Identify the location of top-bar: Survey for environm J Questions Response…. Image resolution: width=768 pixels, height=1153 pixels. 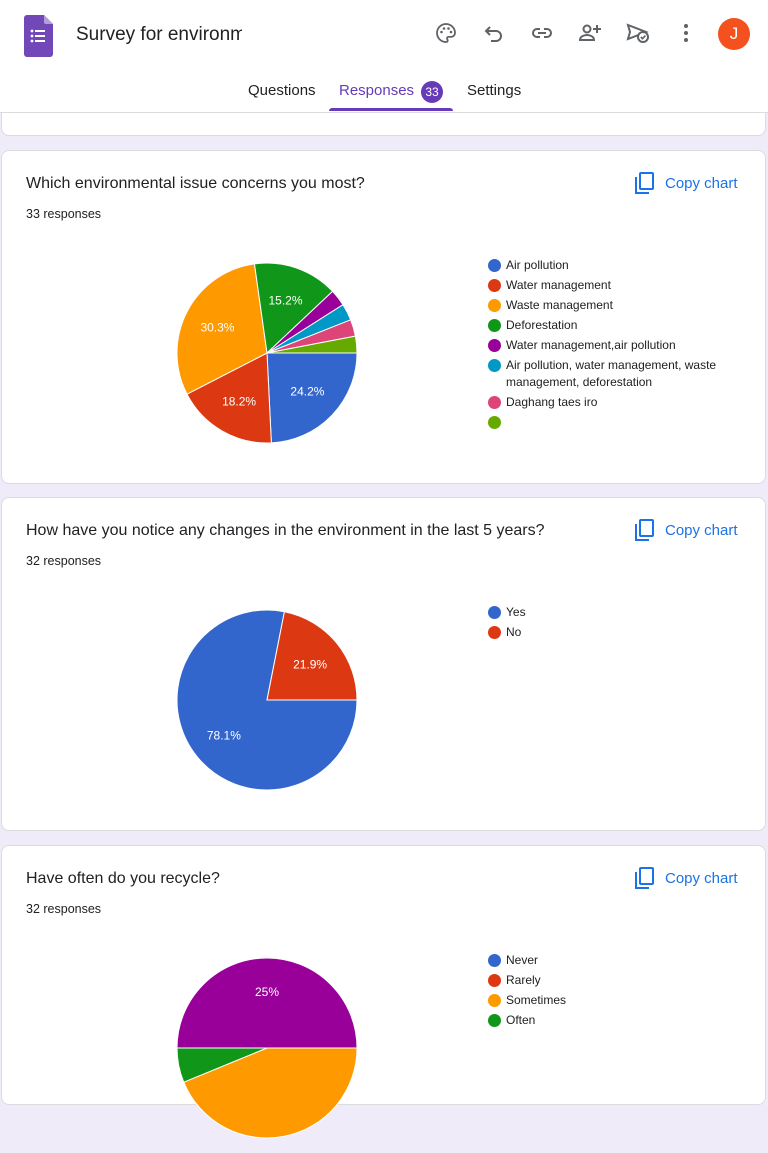
(384, 56).